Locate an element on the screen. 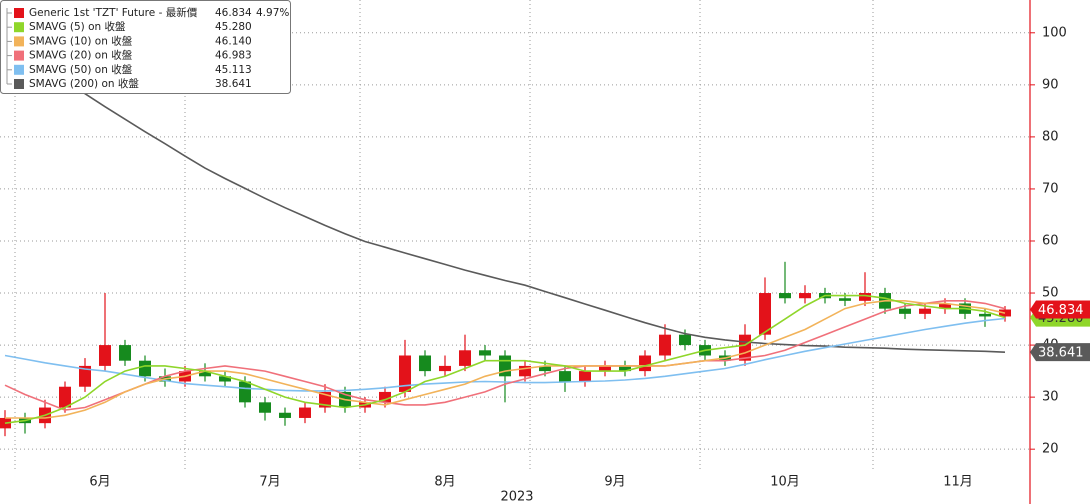 Image resolution: width=1090 pixels, height=504 pixels. x-tick-label: 7月 is located at coordinates (269, 482).